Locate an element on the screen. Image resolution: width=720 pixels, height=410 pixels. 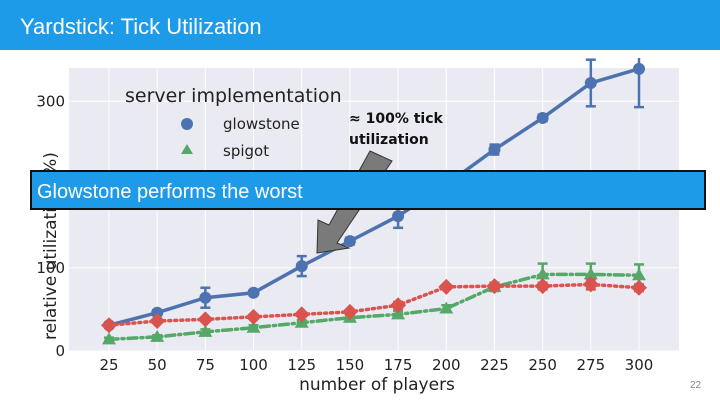
legend: server implementation glowstone spigot is located at coordinates (233, 122).